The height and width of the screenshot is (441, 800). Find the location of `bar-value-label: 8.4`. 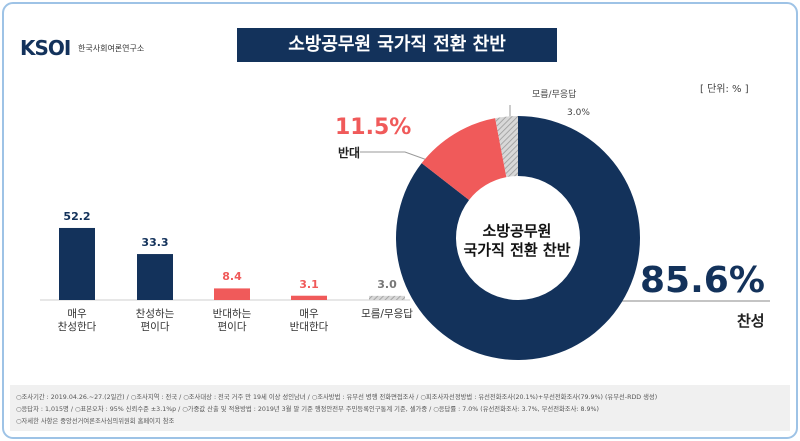

bar-value-label: 8.4 is located at coordinates (232, 277).